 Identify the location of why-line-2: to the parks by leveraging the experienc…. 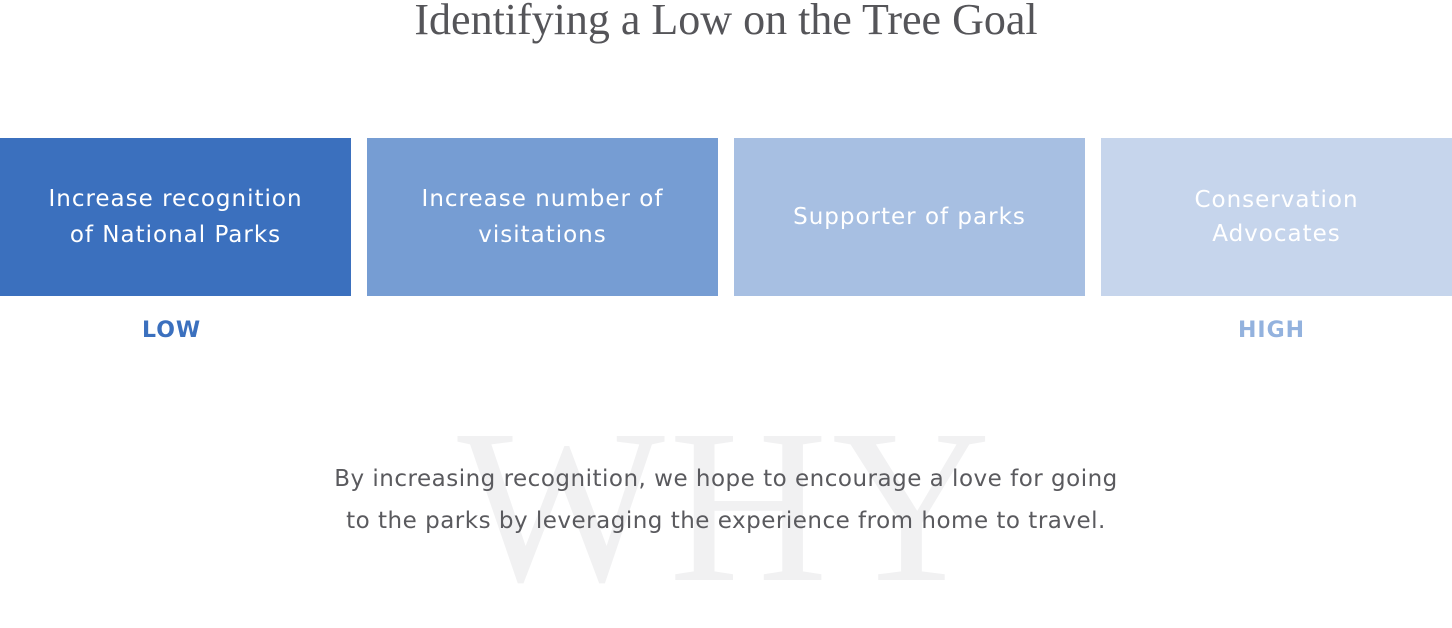
(726, 521).